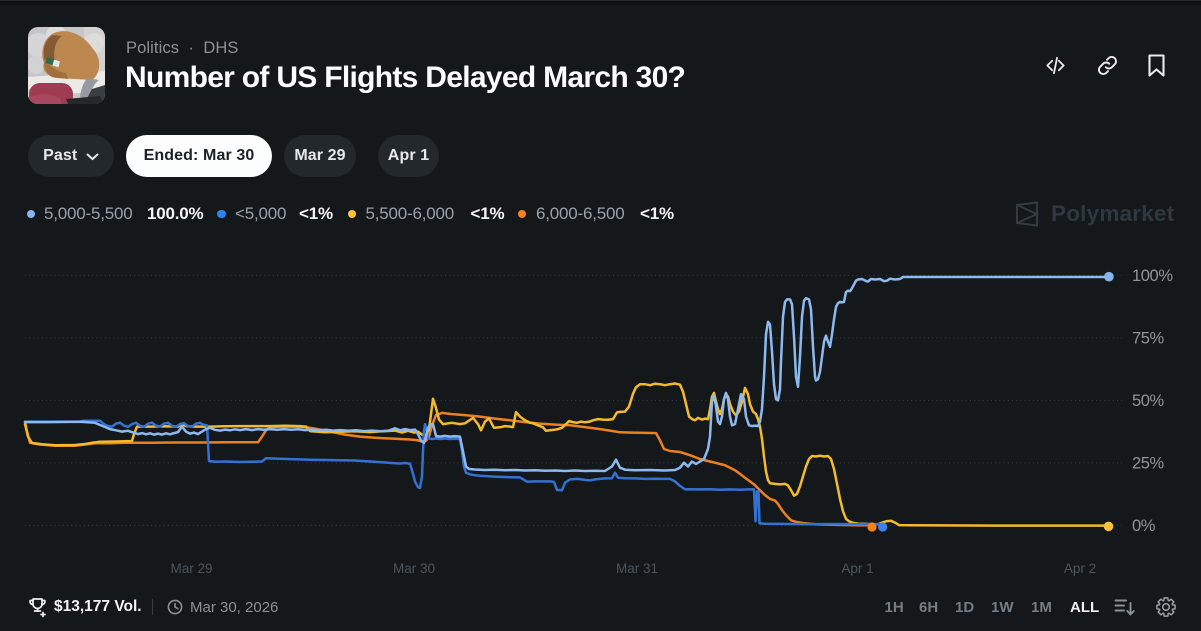 The height and width of the screenshot is (631, 1201). I want to click on svg-text: 0%, so click(1144, 526).